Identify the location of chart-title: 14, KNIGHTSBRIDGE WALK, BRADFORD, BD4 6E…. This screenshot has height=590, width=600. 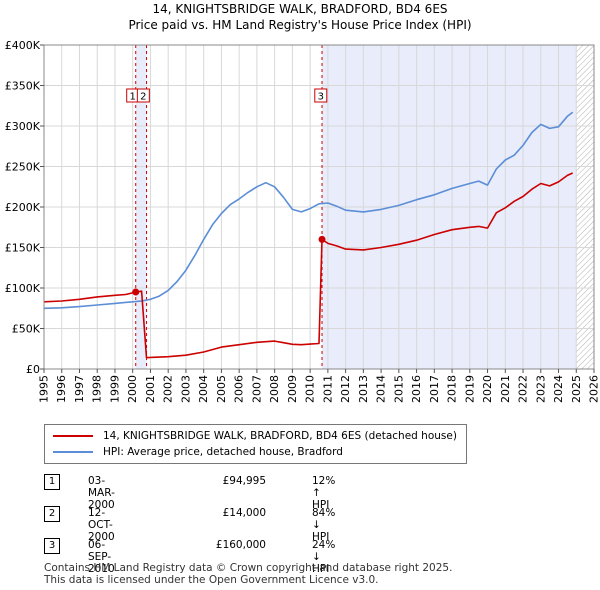
(300, 9).